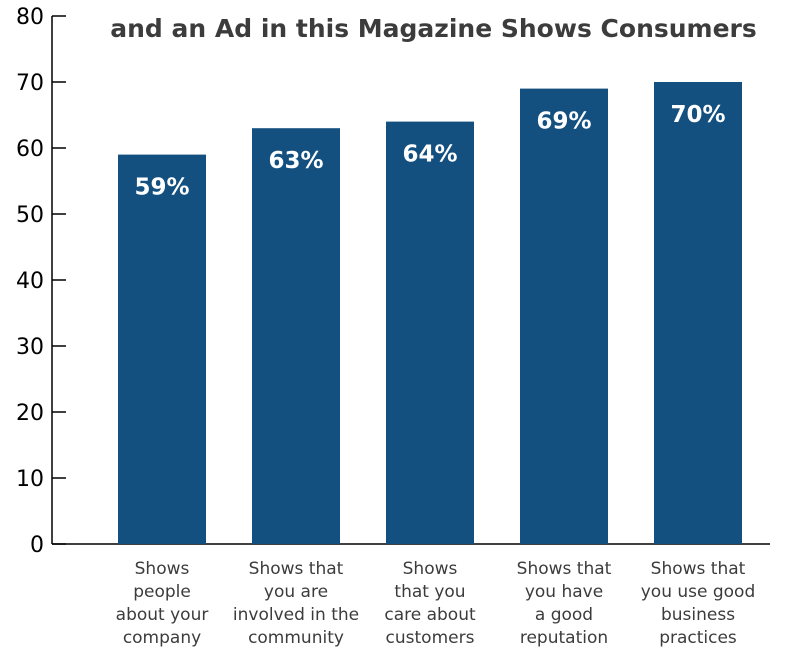 This screenshot has width=787, height=656. I want to click on y-tick-label: 50, so click(30, 215).